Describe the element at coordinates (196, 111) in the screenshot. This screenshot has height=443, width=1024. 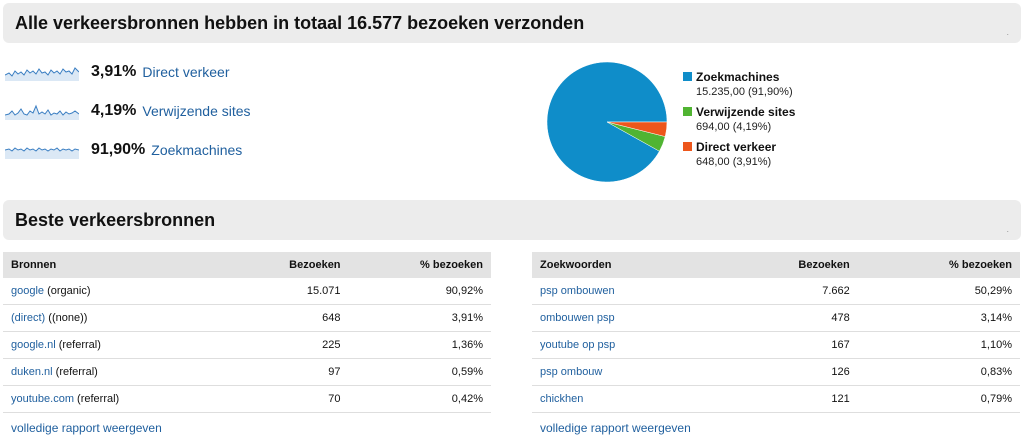
I see `referral-sites-link: Verwijzende sites` at that location.